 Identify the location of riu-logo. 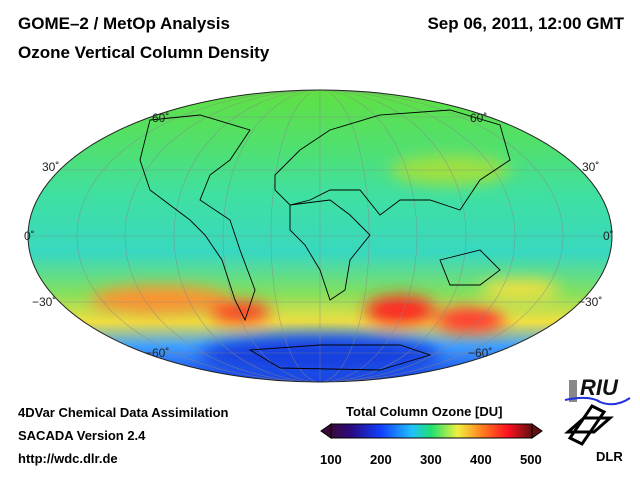
(597, 393).